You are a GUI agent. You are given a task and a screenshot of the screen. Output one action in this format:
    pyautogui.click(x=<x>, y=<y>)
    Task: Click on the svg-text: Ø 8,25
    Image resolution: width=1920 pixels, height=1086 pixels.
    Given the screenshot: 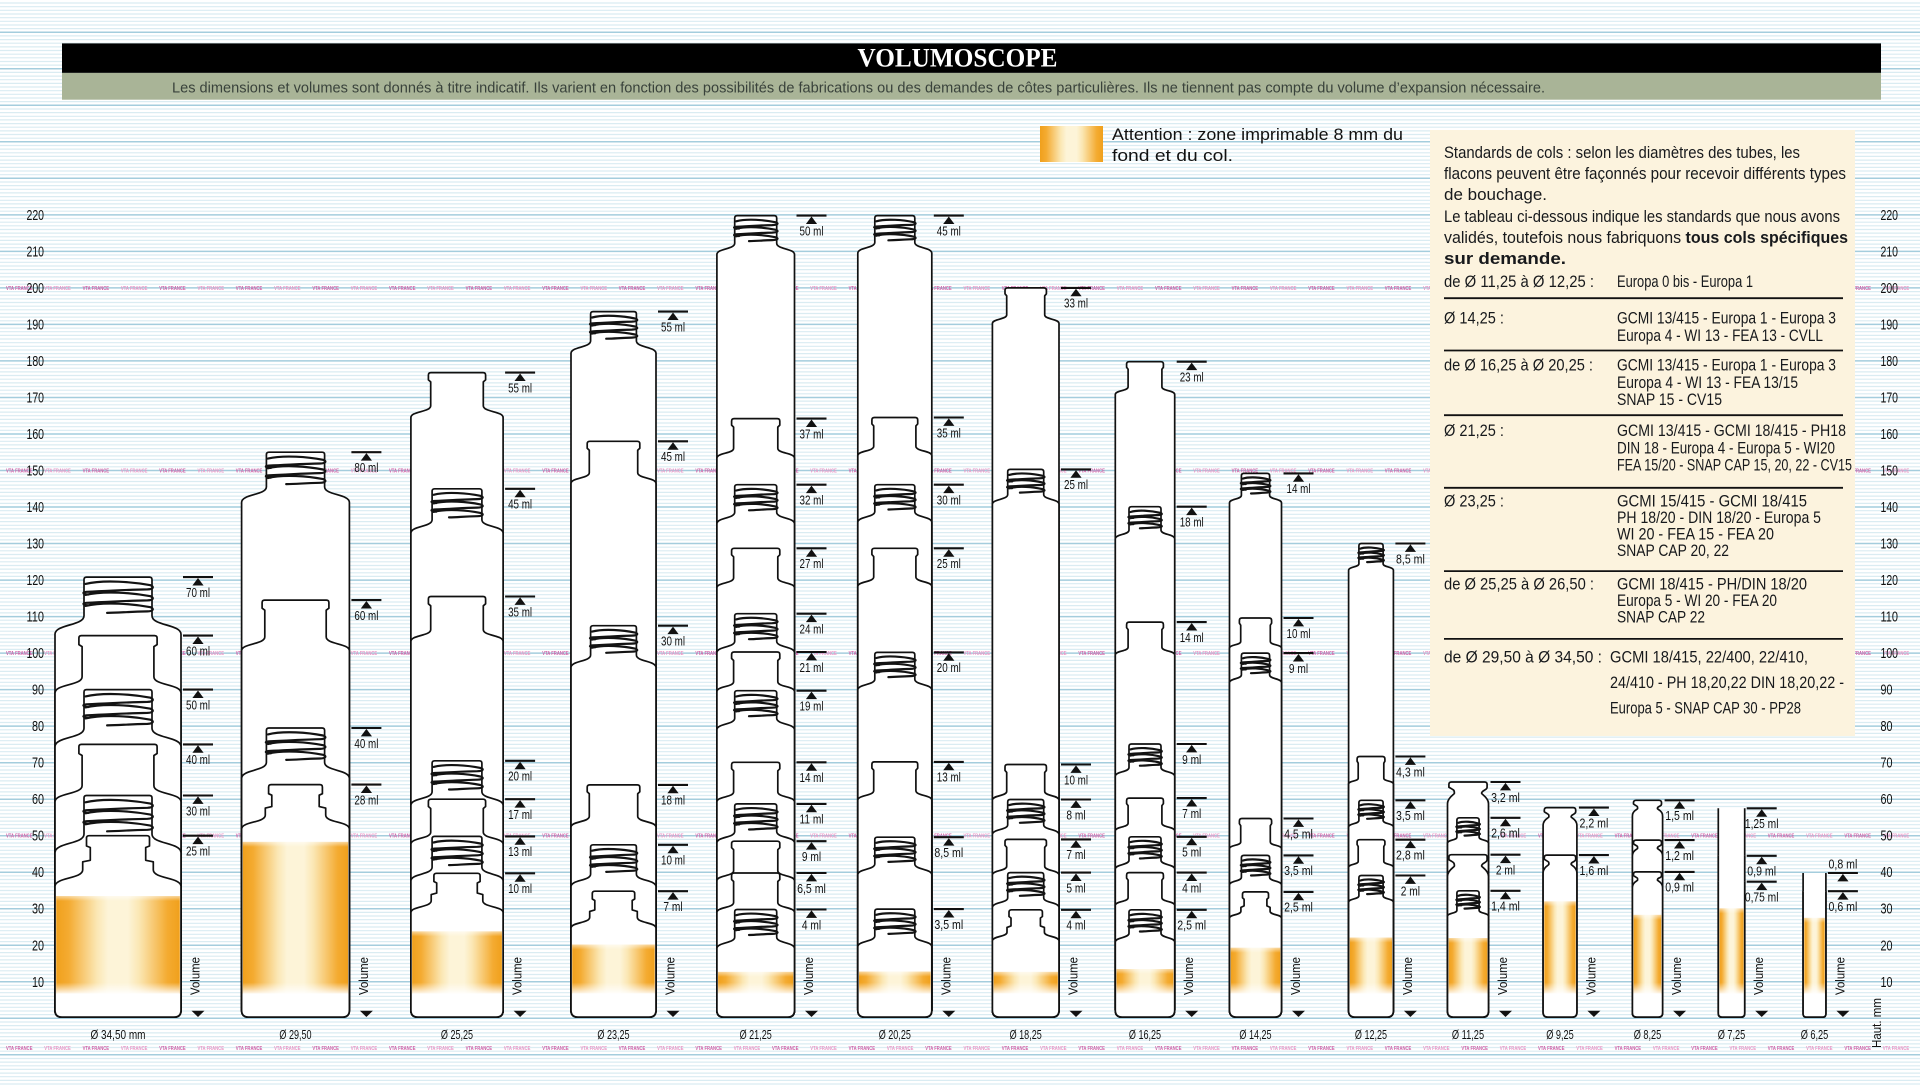 What is the action you would take?
    pyautogui.click(x=1648, y=1034)
    